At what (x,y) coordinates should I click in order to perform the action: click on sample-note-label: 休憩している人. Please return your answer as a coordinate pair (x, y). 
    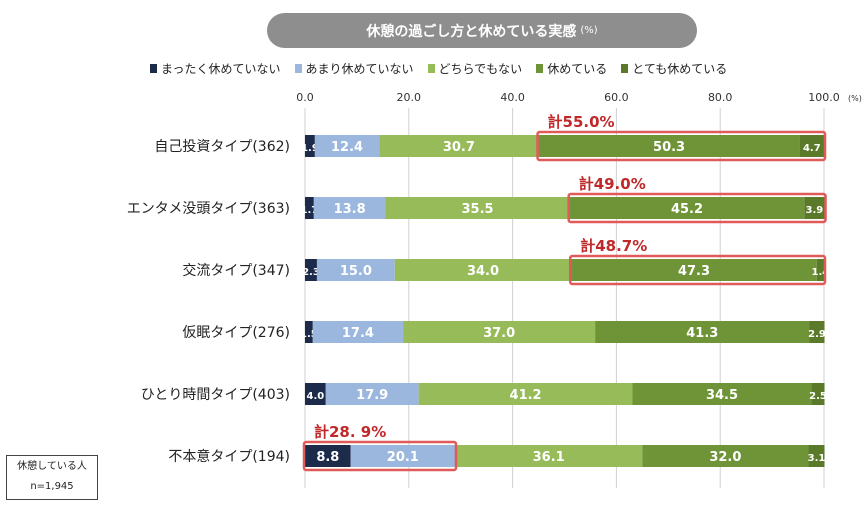
    Looking at the image, I should click on (52, 466).